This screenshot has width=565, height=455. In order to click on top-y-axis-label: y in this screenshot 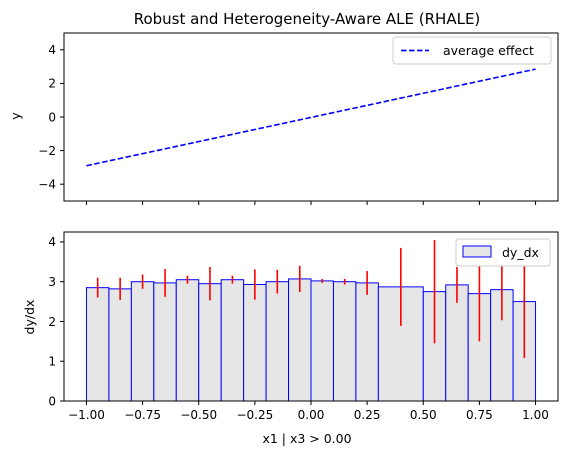, I will do `click(15, 116)`.